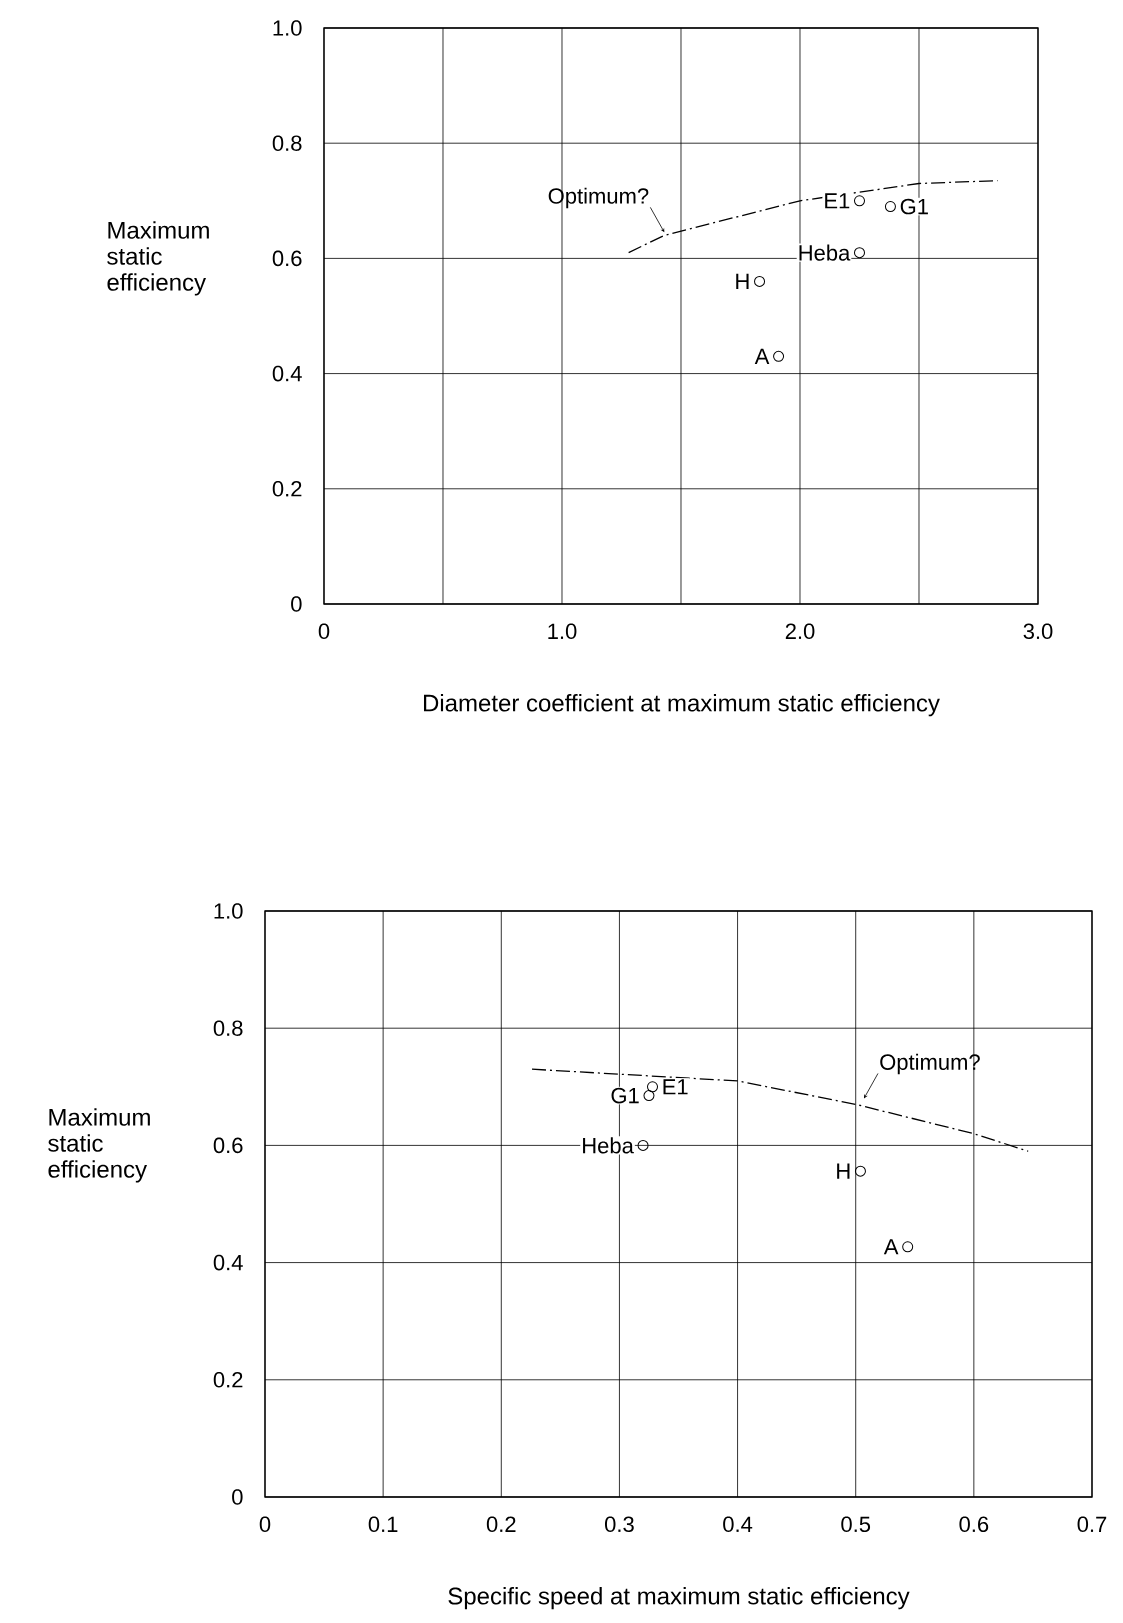 The image size is (1123, 1623). Describe the element at coordinates (619, 1524) in the screenshot. I see `x-tick-label: 0.3` at that location.